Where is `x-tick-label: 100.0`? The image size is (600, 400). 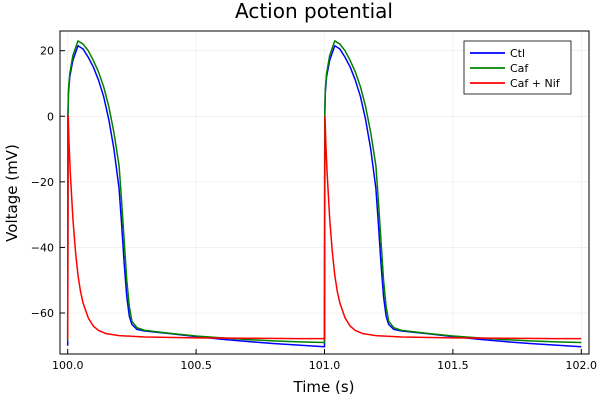 x-tick-label: 100.0 is located at coordinates (68, 365).